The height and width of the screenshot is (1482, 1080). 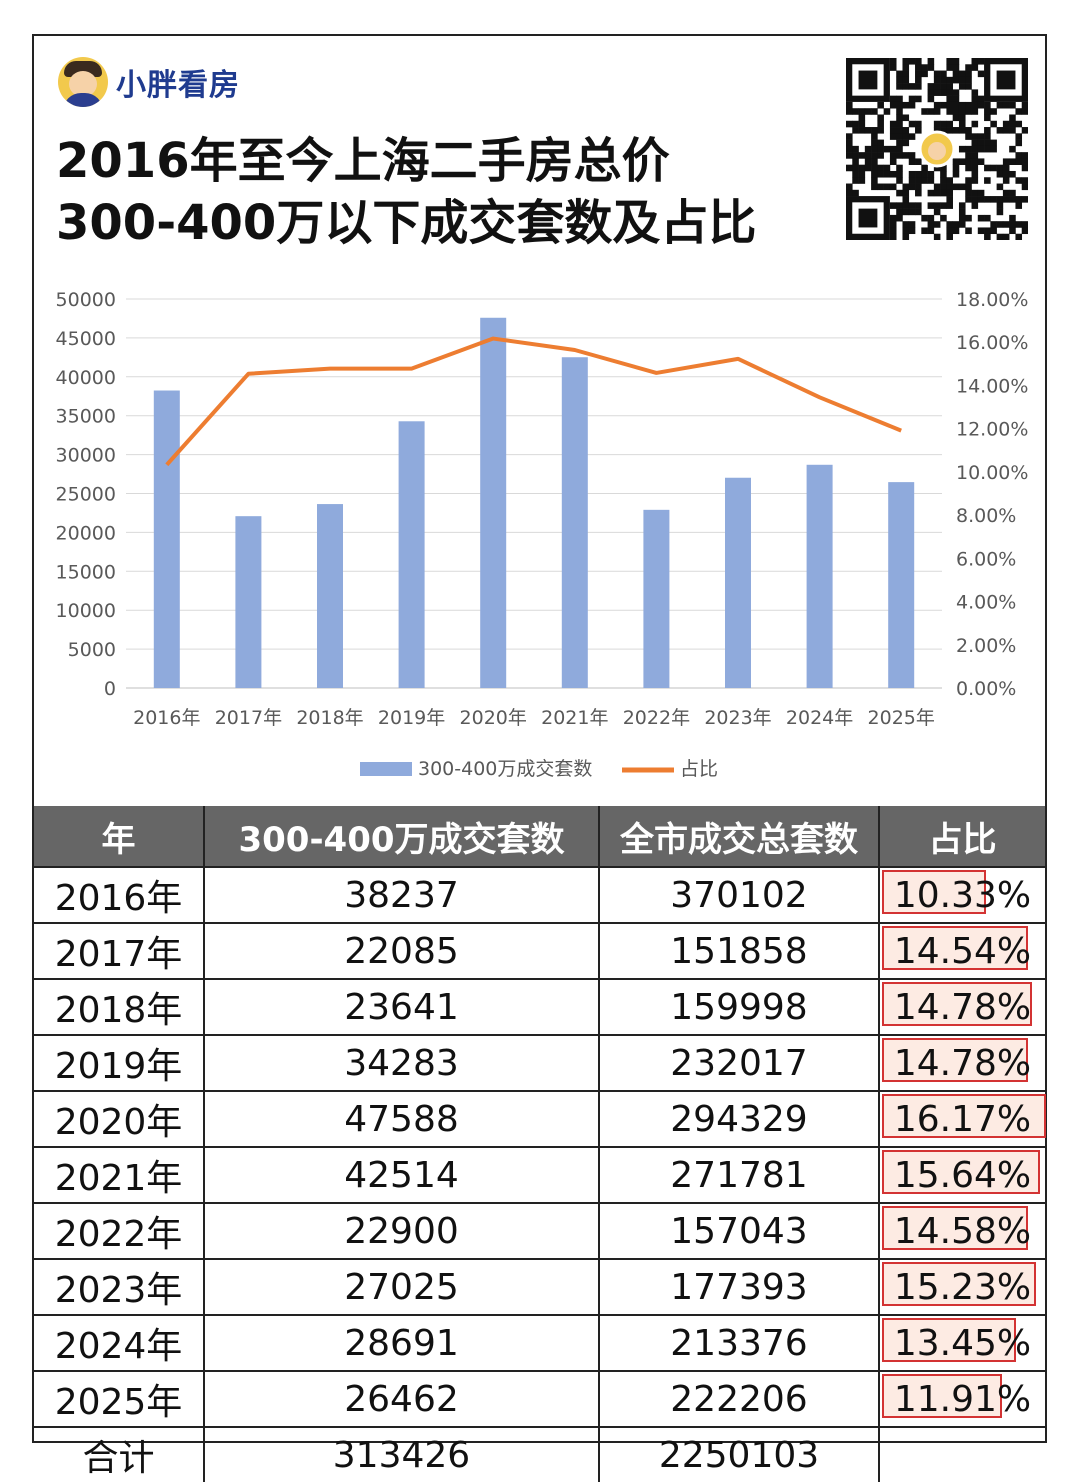 What do you see at coordinates (86, 611) in the screenshot?
I see `y-tick-label: 10000` at bounding box center [86, 611].